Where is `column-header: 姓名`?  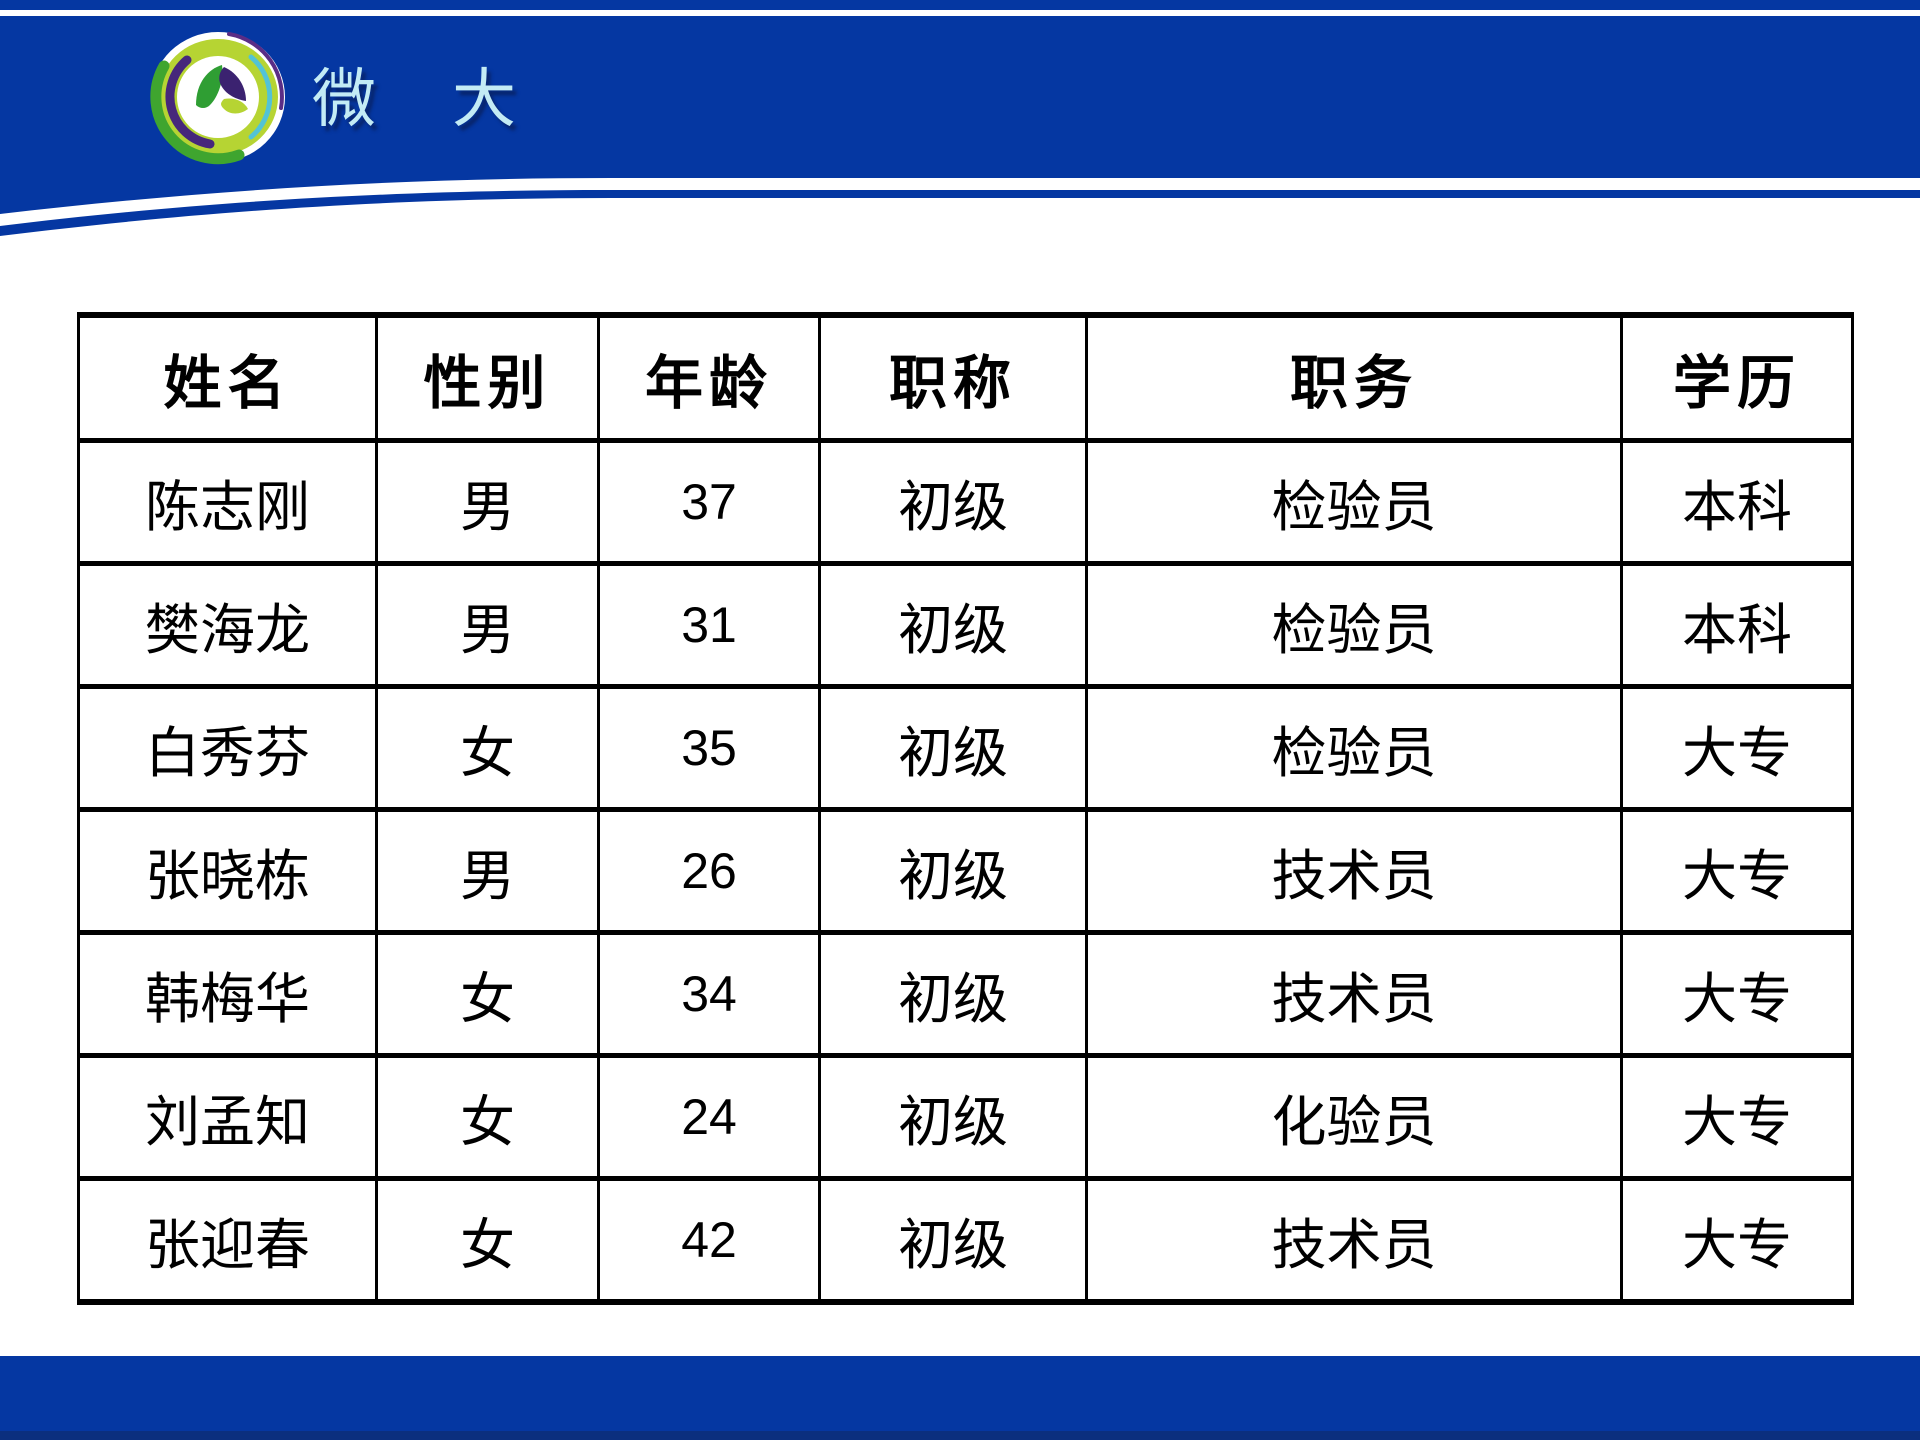 column-header: 姓名 is located at coordinates (227, 377).